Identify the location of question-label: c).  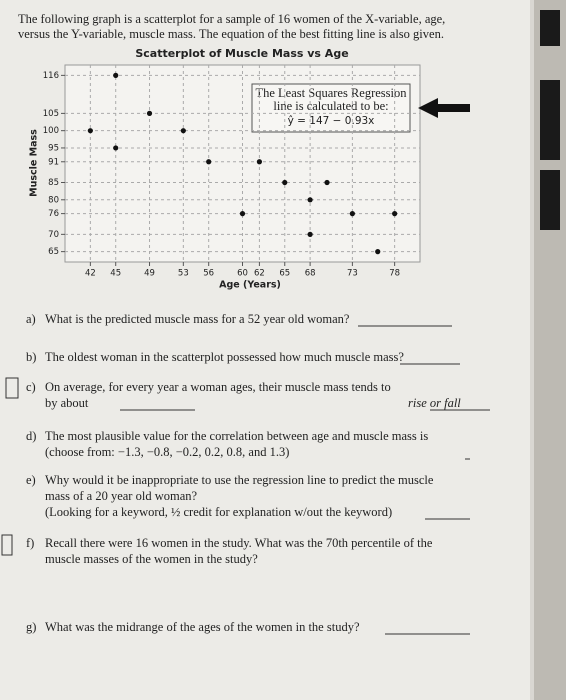
(31, 387).